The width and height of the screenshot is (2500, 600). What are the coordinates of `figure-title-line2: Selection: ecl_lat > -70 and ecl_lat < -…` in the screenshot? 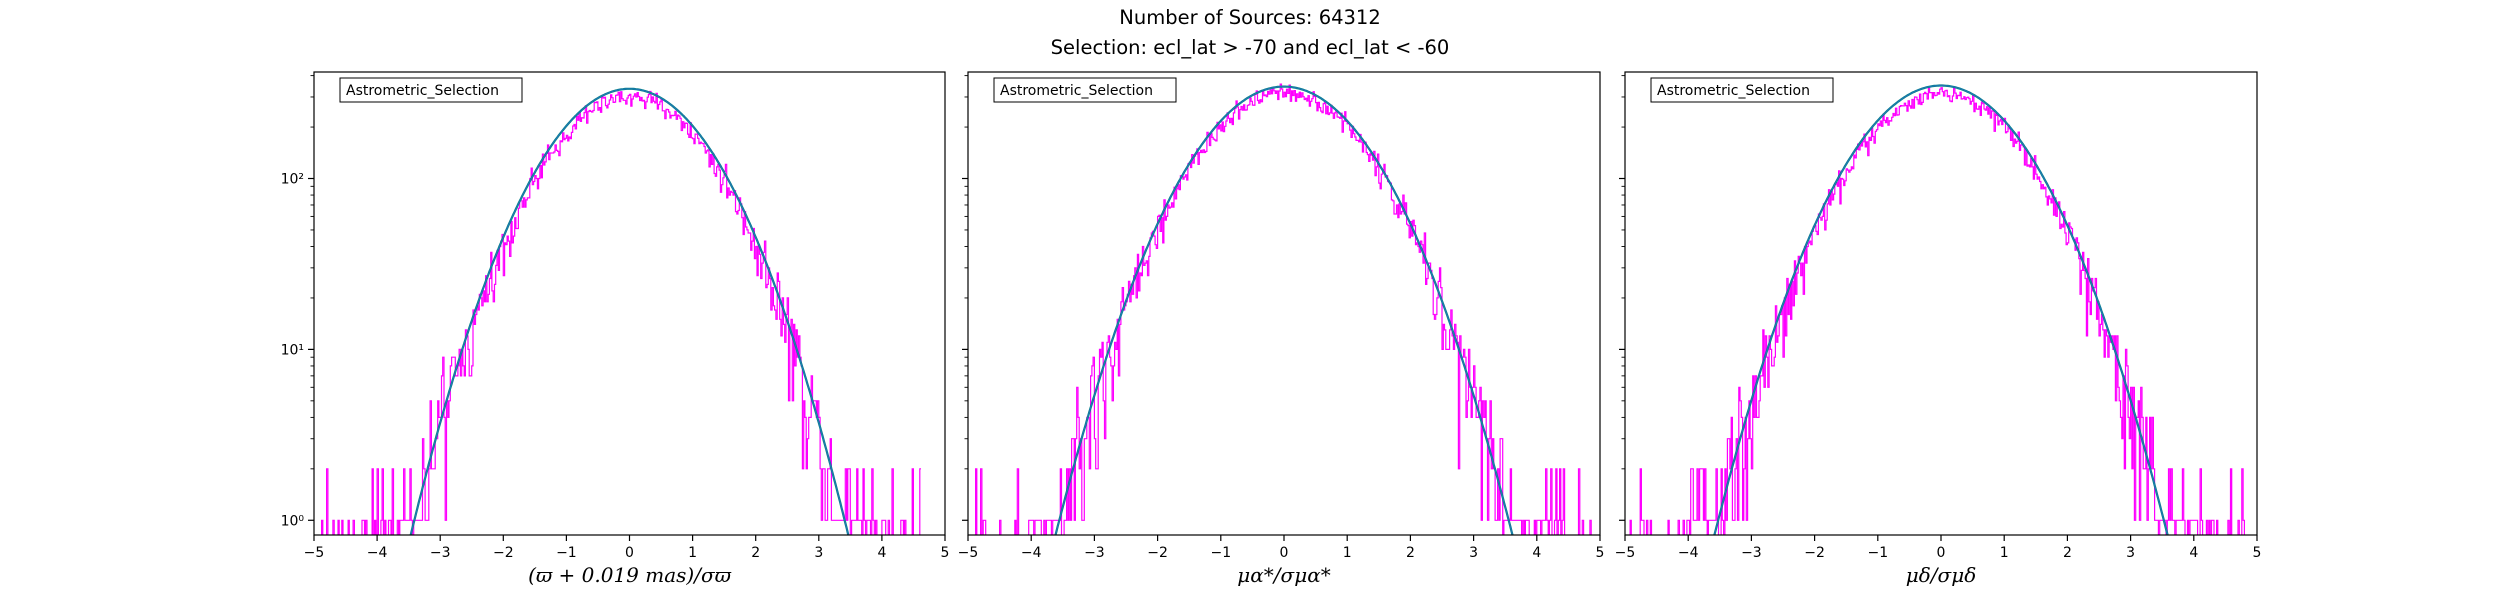 It's located at (1250, 47).